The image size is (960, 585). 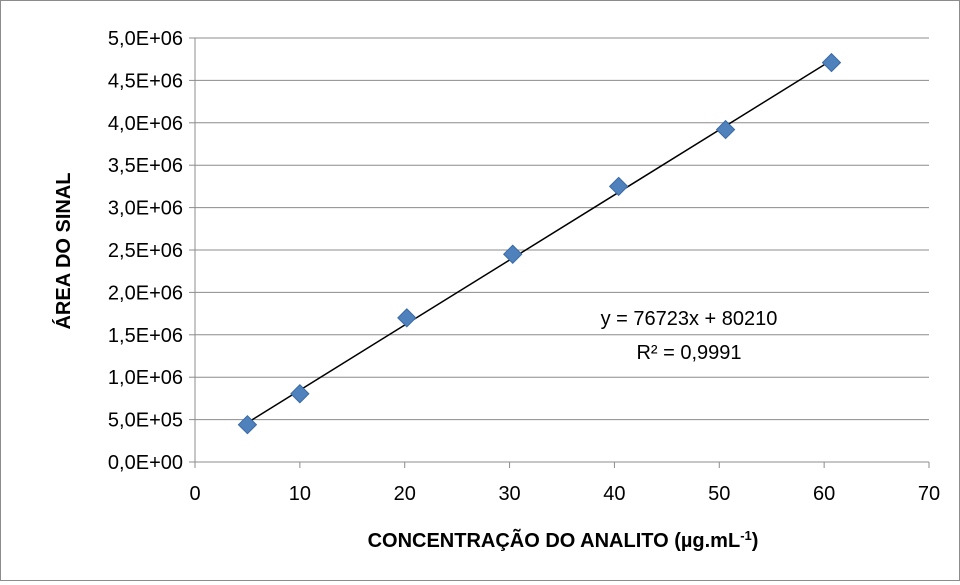 I want to click on y-tick-label: 3,5E+06, so click(x=145, y=166).